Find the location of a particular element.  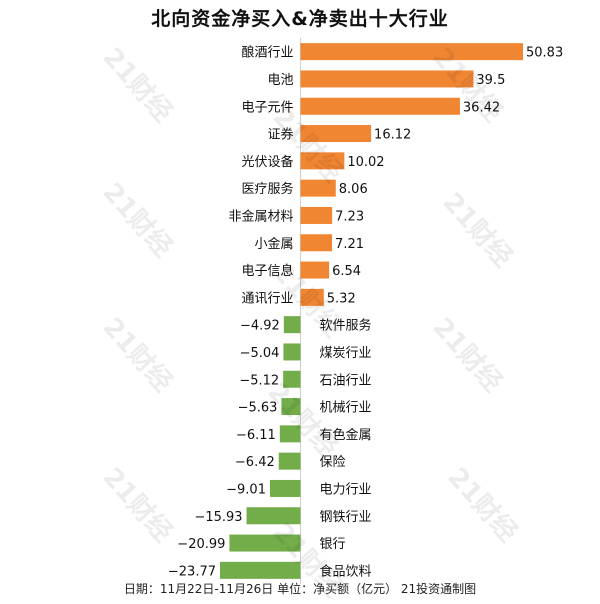

value-label: −6.42 is located at coordinates (255, 462).